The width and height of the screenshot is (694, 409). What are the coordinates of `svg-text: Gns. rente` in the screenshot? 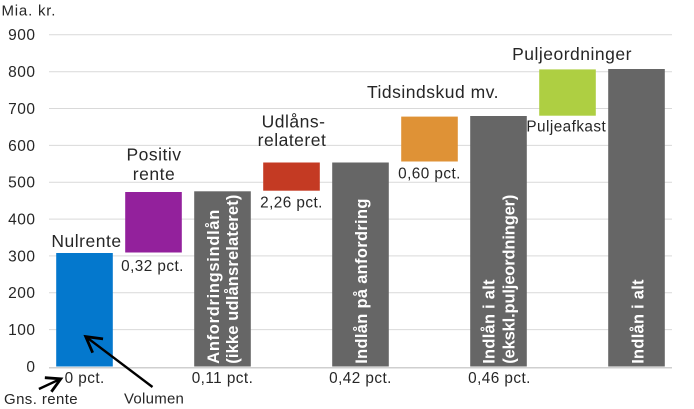 It's located at (41, 399).